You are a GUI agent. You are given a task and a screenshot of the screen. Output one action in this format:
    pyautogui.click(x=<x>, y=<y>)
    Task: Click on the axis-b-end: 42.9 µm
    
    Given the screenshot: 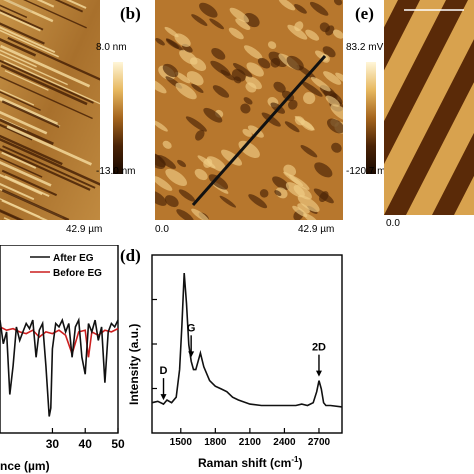 What is the action you would take?
    pyautogui.click(x=316, y=229)
    